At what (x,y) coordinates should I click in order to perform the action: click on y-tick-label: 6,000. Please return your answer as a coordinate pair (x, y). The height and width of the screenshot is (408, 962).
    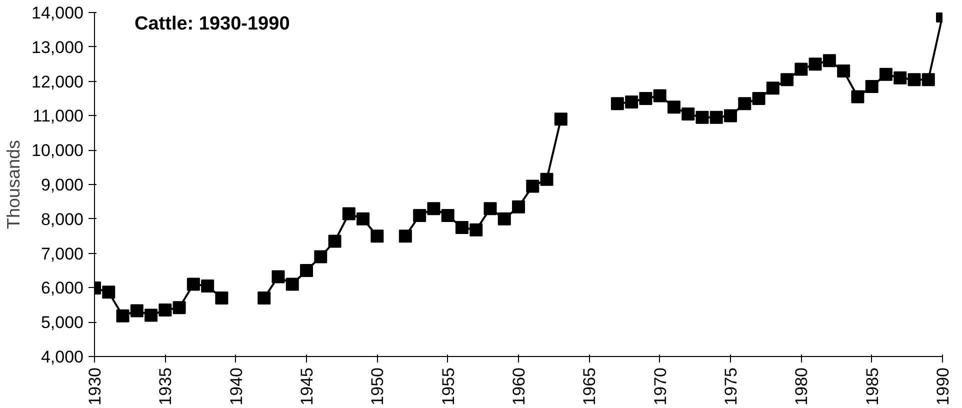
    Looking at the image, I should click on (62, 288).